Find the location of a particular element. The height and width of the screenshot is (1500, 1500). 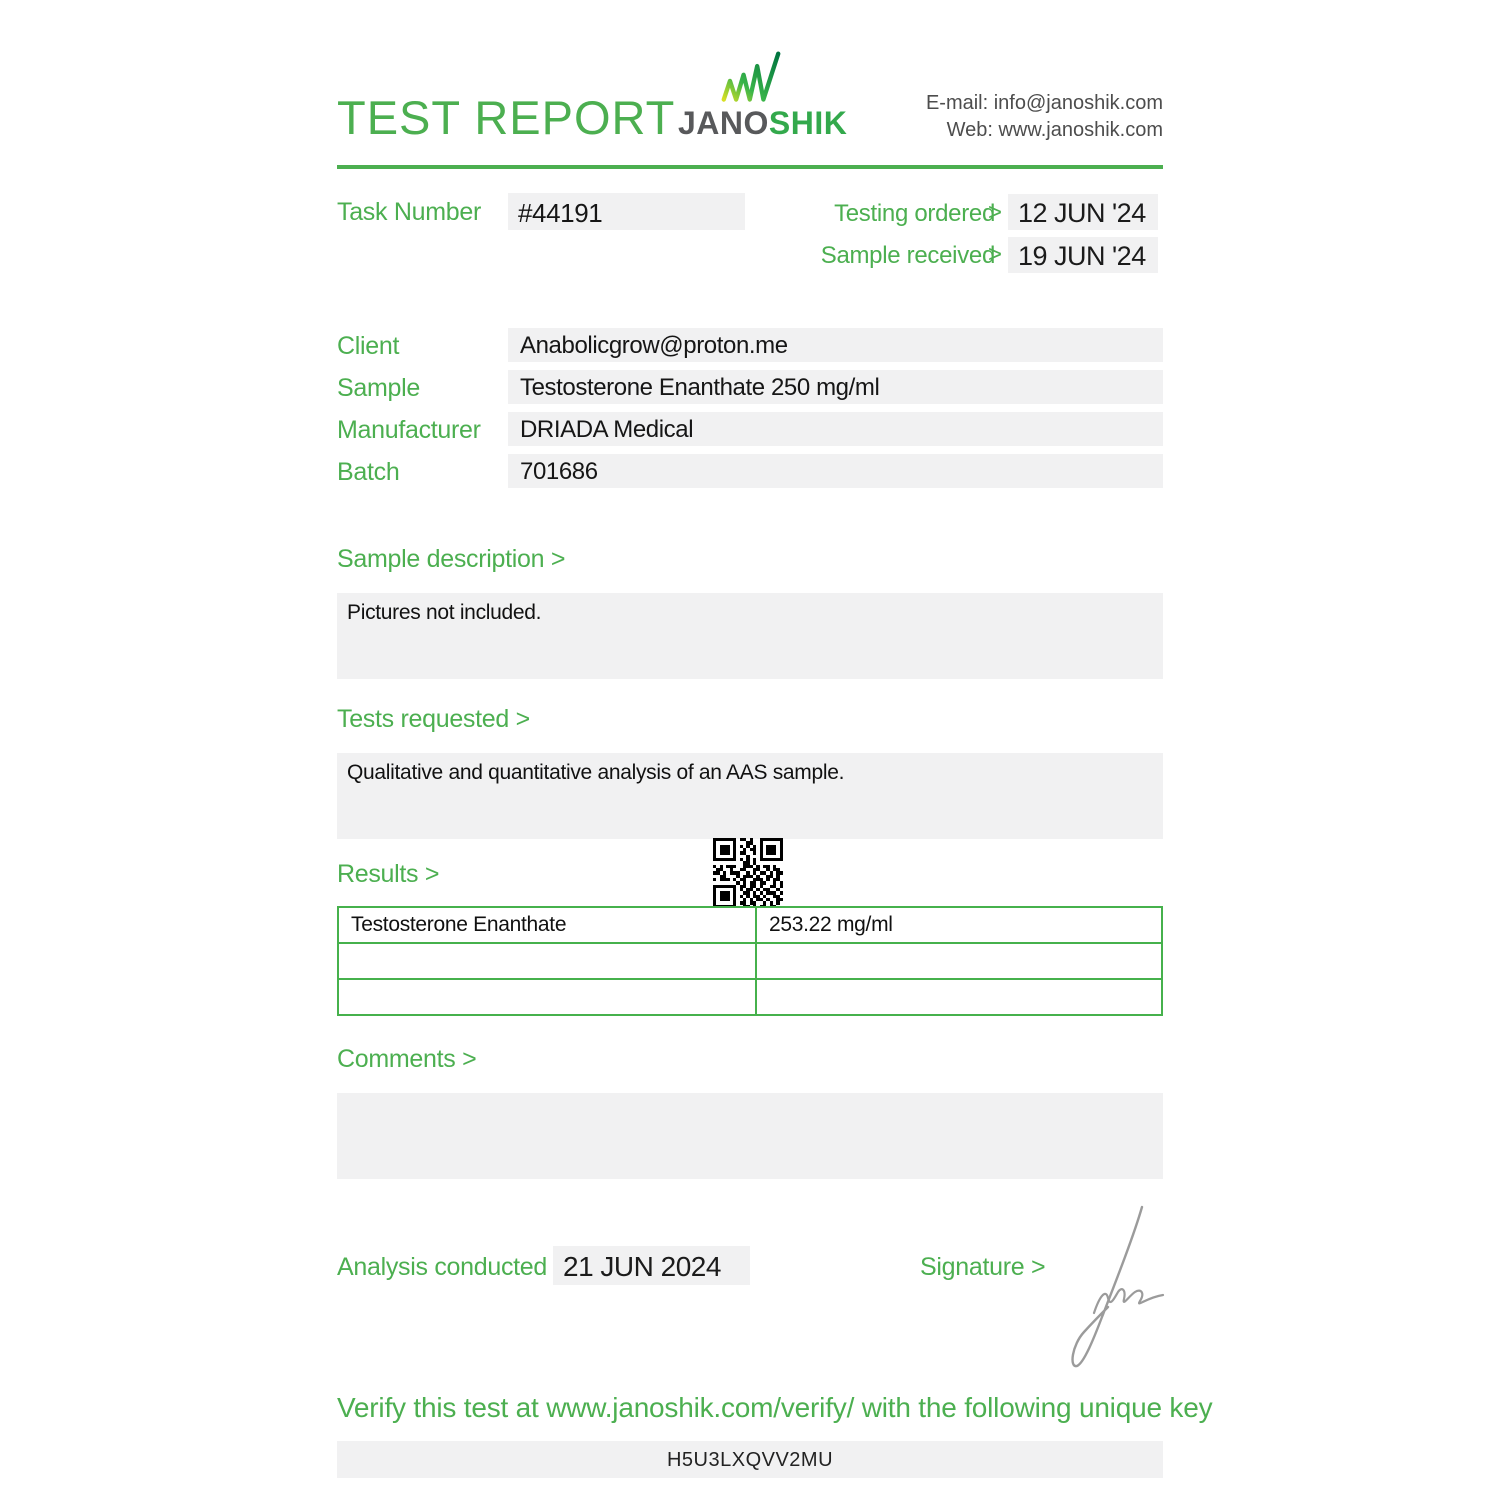

task-number-value-box: #44191 is located at coordinates (626, 211).